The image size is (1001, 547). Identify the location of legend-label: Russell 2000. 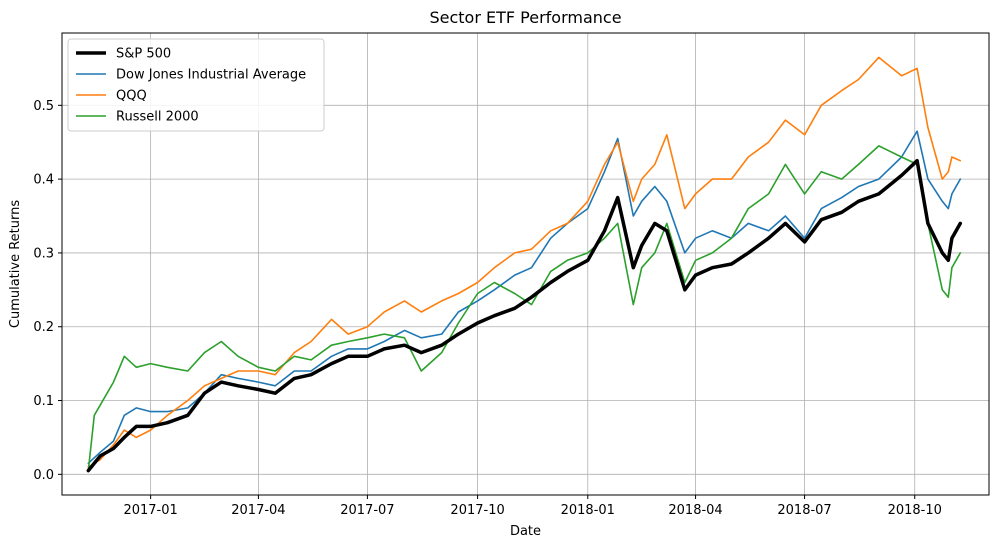
(157, 117).